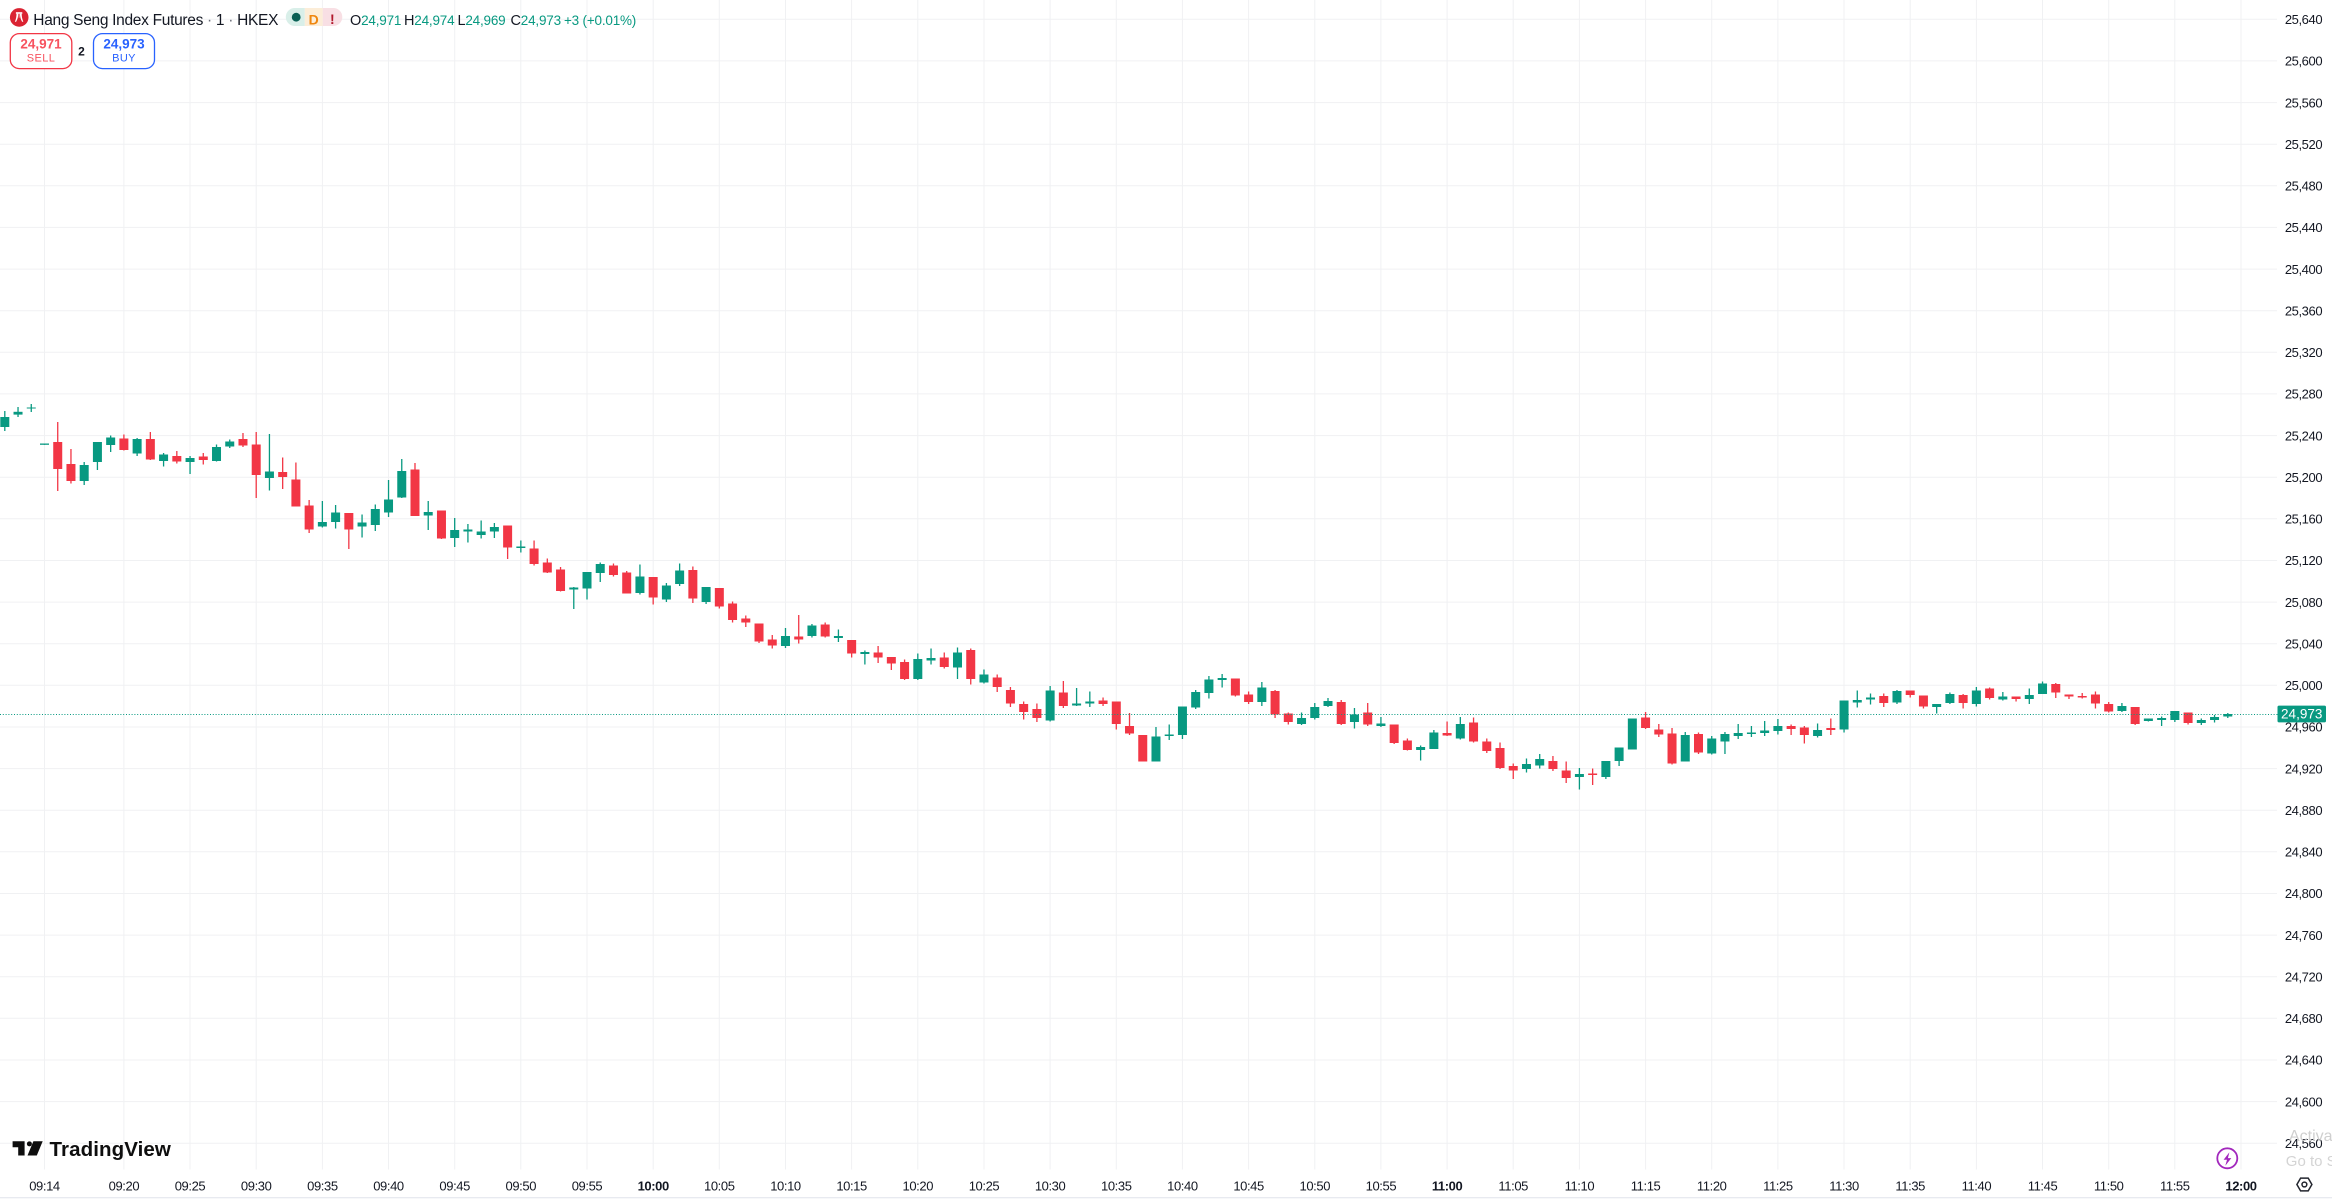 The width and height of the screenshot is (2332, 1200). What do you see at coordinates (2304, 144) in the screenshot?
I see `svg-text: 25,520` at bounding box center [2304, 144].